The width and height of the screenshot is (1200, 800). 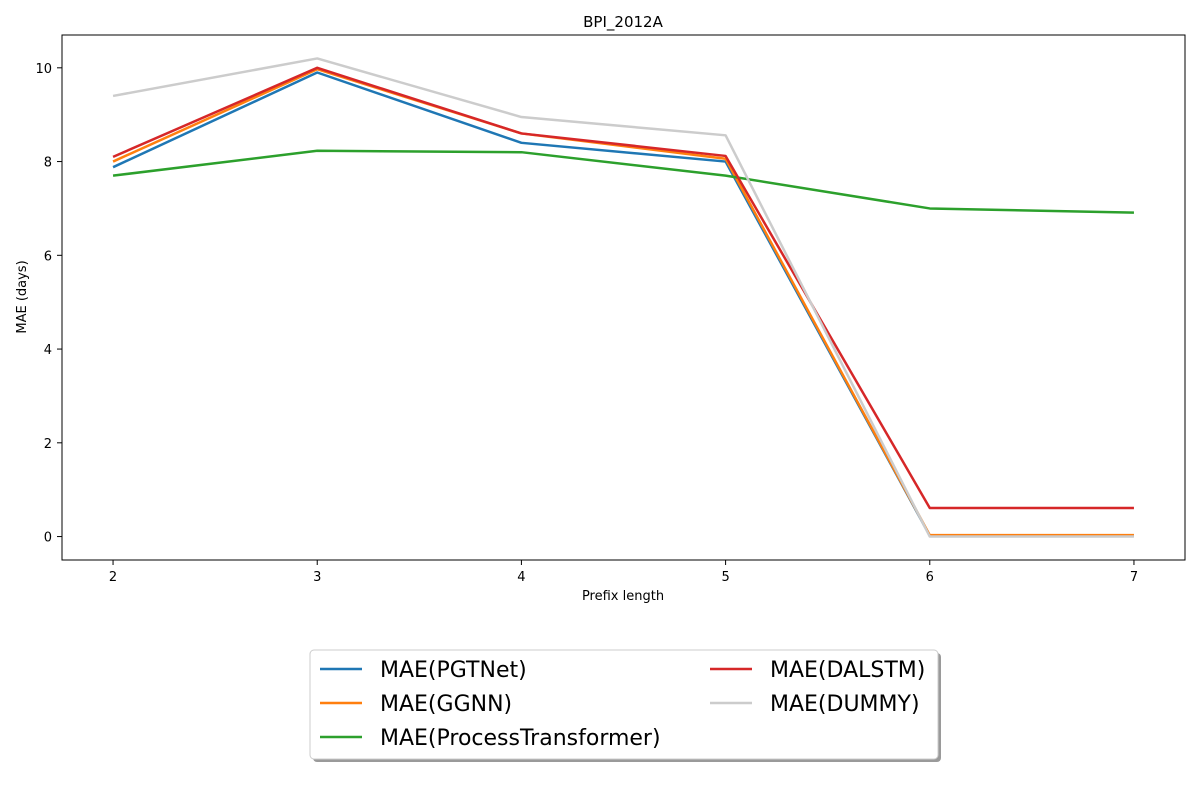 What do you see at coordinates (1134, 577) in the screenshot?
I see `x-tick-label: 7` at bounding box center [1134, 577].